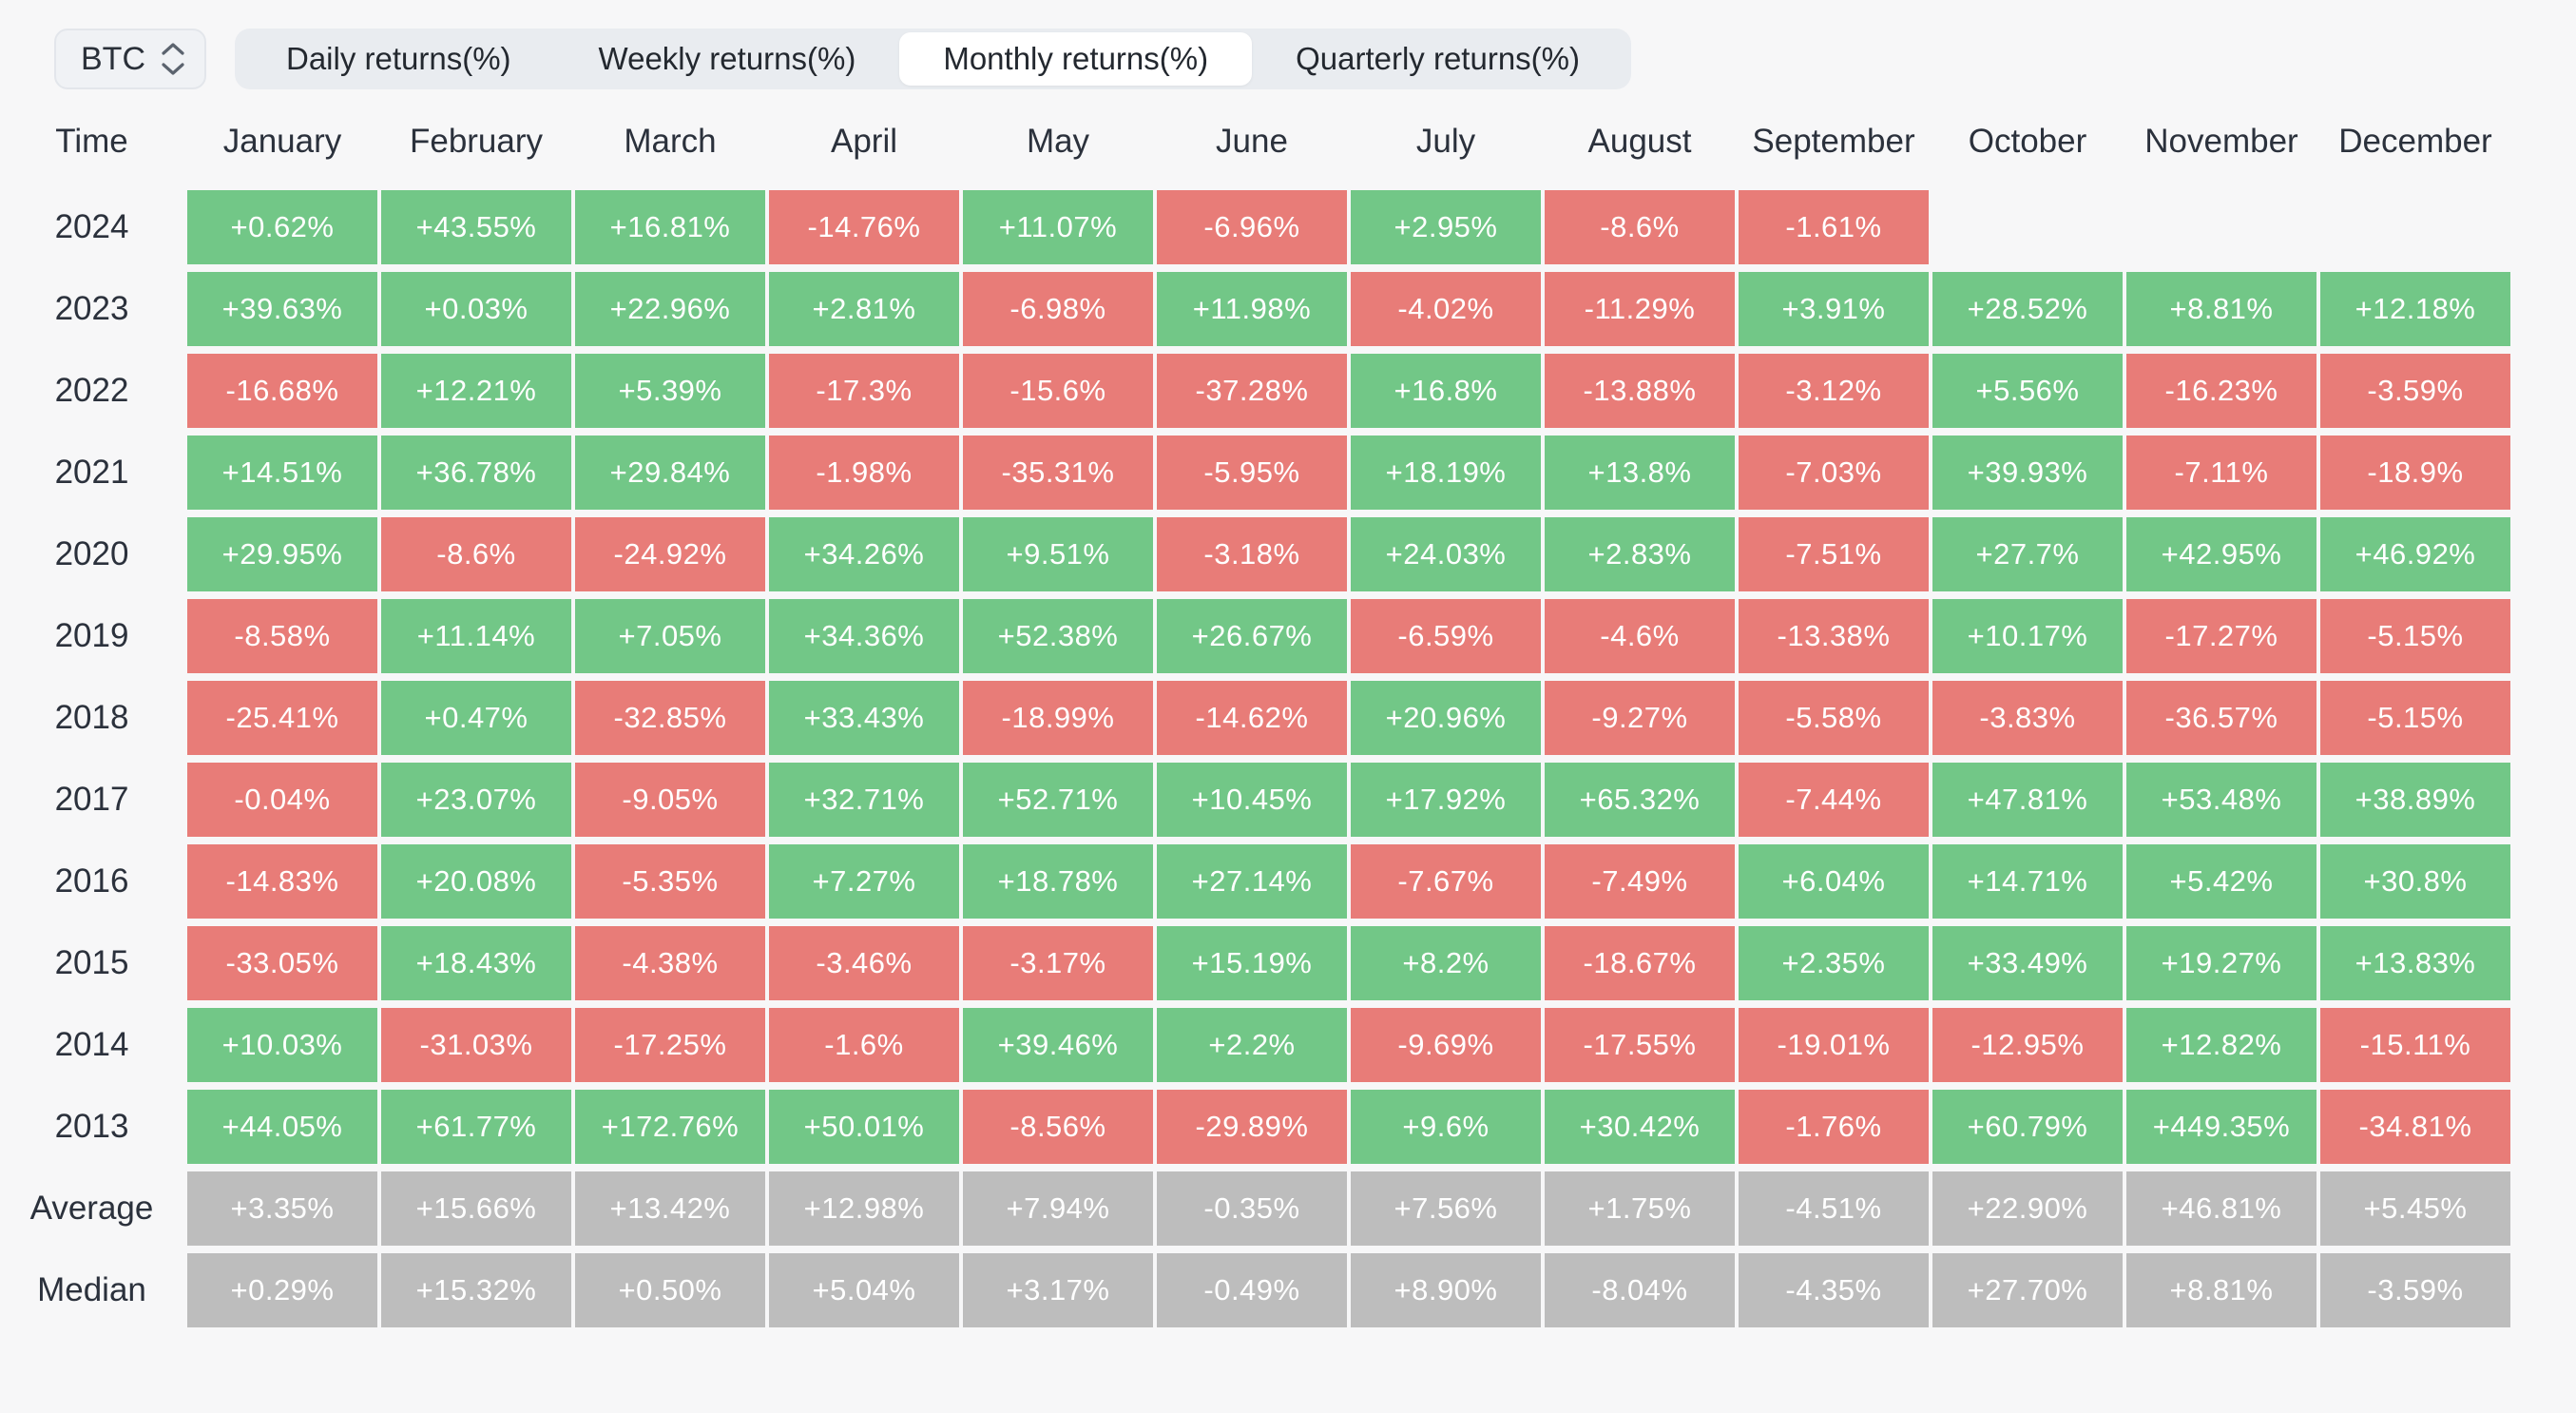  What do you see at coordinates (1058, 1208) in the screenshot?
I see `return-cell: +7.94%` at bounding box center [1058, 1208].